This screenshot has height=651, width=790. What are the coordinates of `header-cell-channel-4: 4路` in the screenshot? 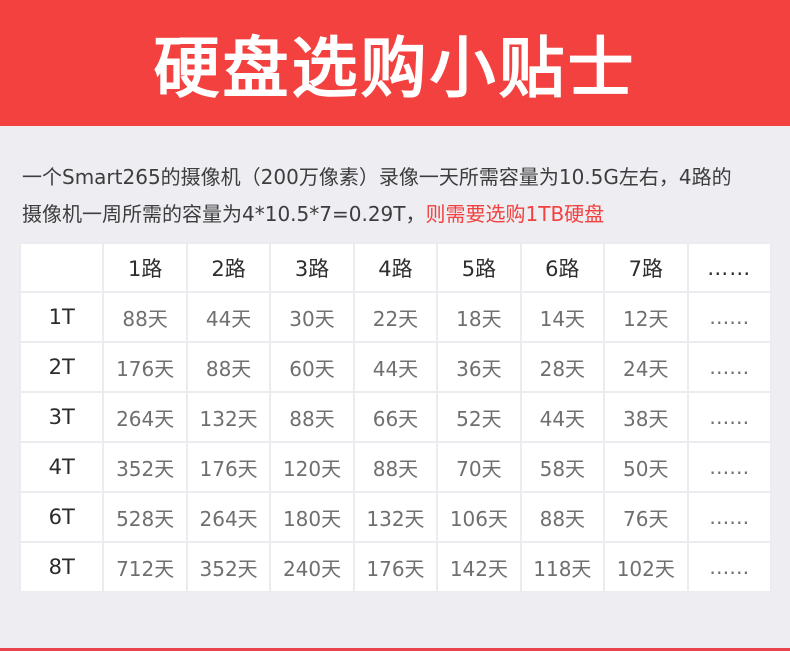 It's located at (395, 267).